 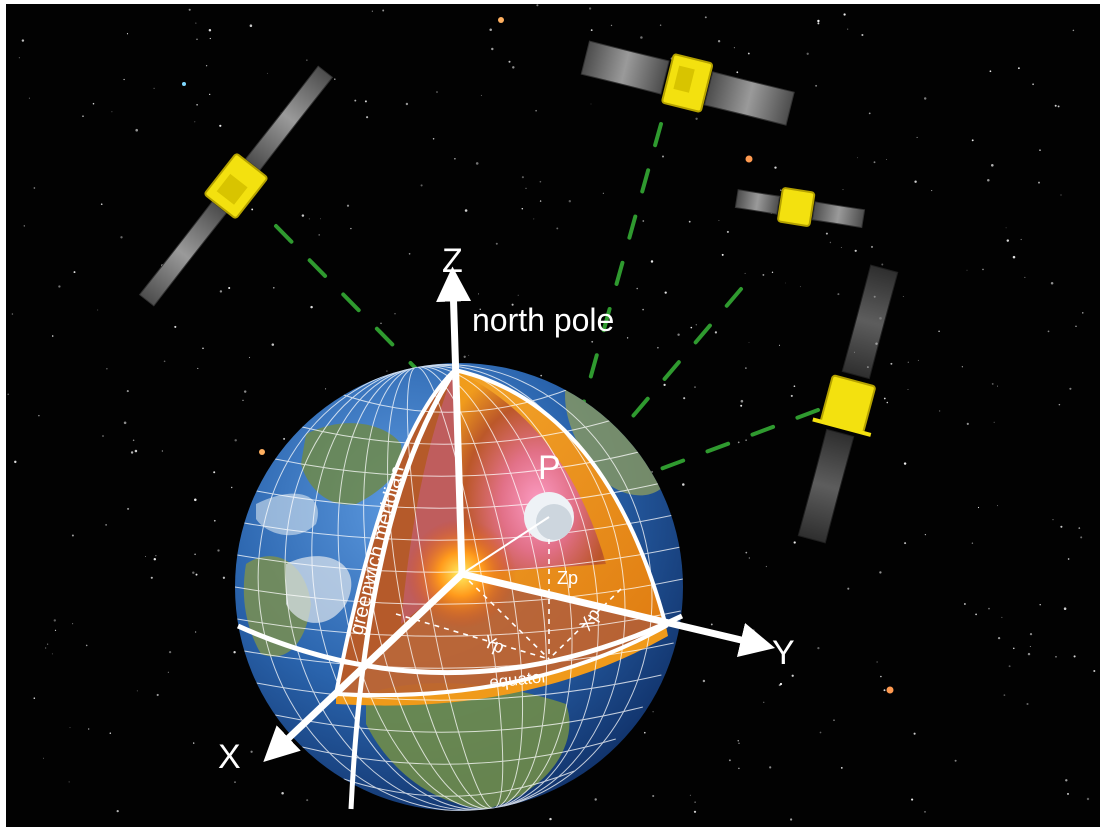 I want to click on x-axis, so click(x=364, y=667).